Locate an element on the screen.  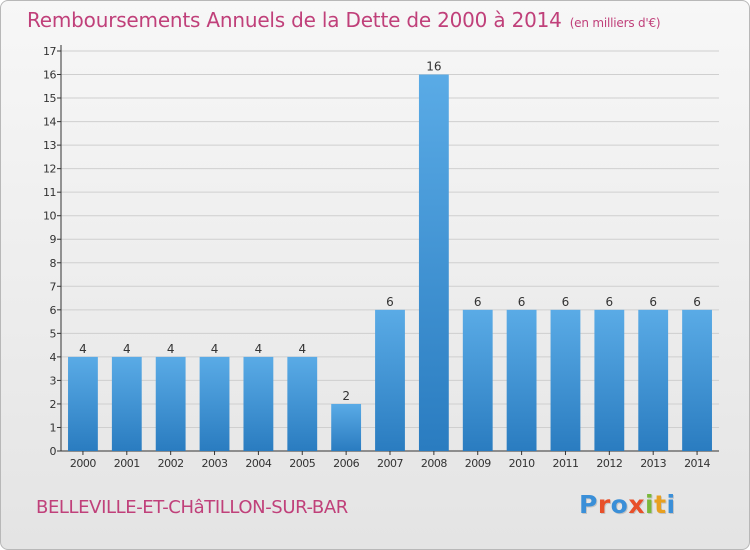
data-label-2000: 4 is located at coordinates (83, 349).